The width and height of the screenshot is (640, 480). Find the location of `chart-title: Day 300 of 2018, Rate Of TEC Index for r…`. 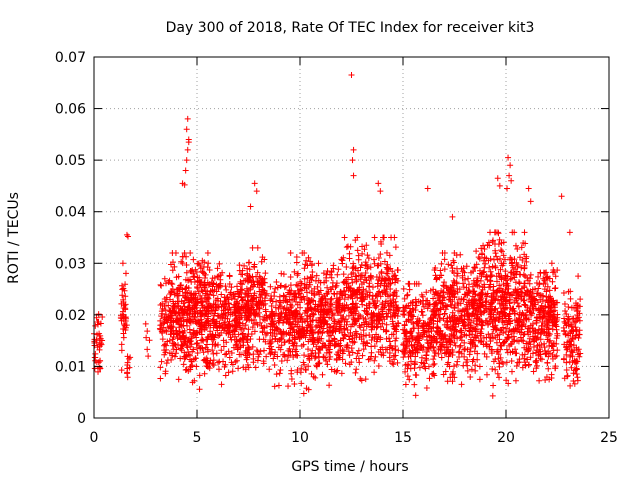

chart-title: Day 300 of 2018, Rate Of TEC Index for r… is located at coordinates (350, 28).